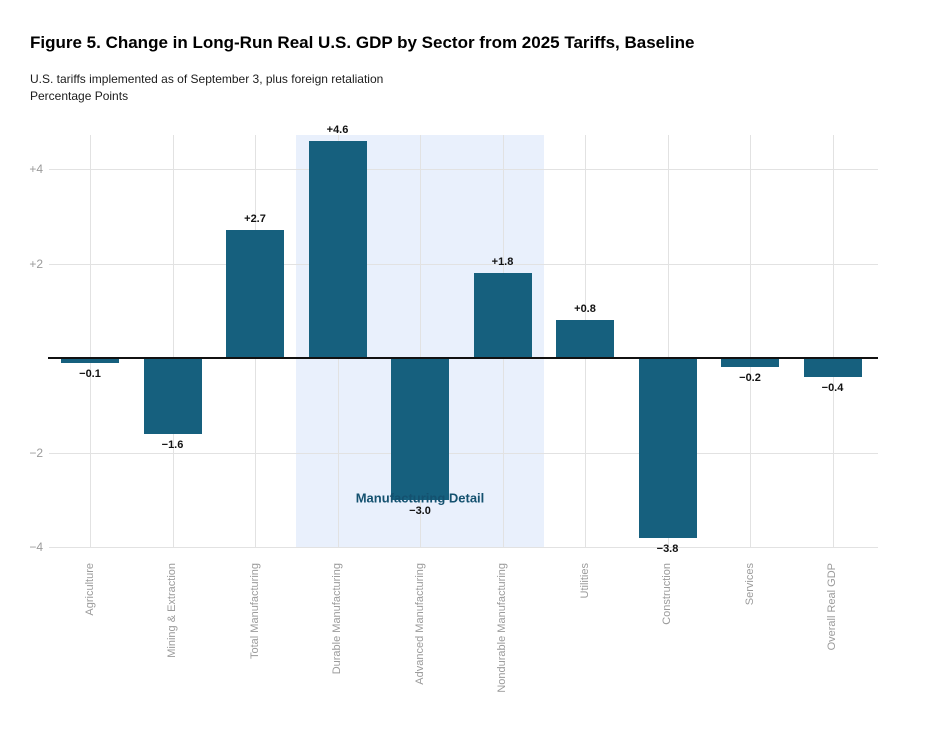 The image size is (925, 733). What do you see at coordinates (419, 624) in the screenshot?
I see `x-axis-label: Advanced Manufacturing` at bounding box center [419, 624].